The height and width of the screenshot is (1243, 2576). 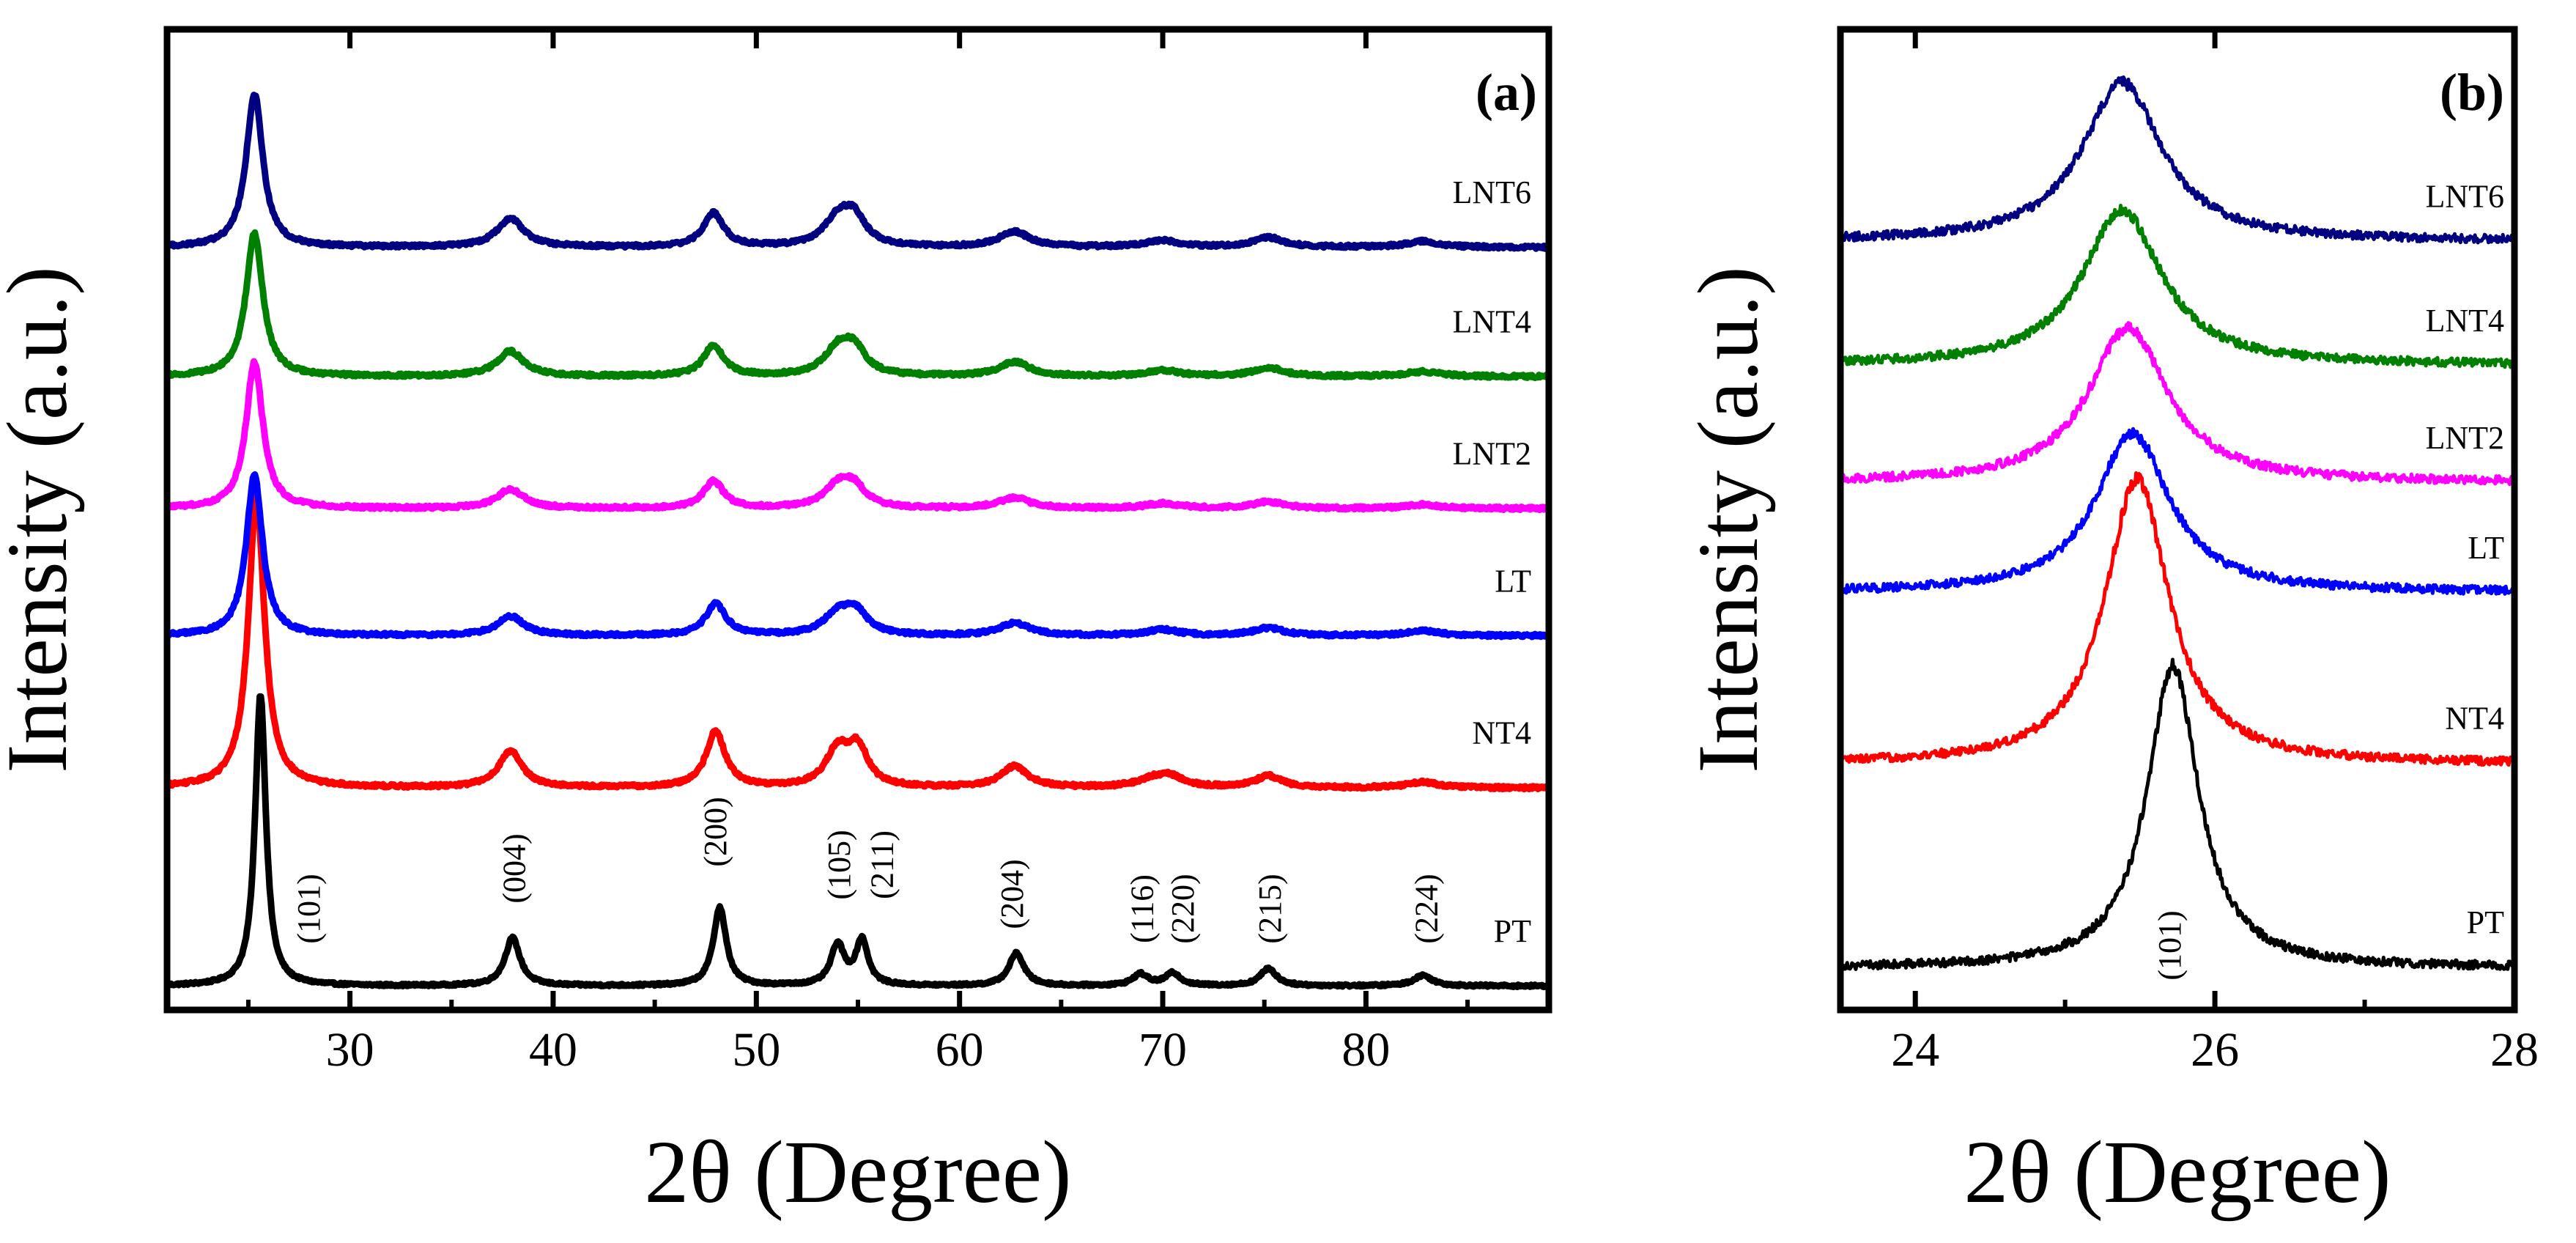 What do you see at coordinates (1163, 1050) in the screenshot?
I see `x-tick-label: 70` at bounding box center [1163, 1050].